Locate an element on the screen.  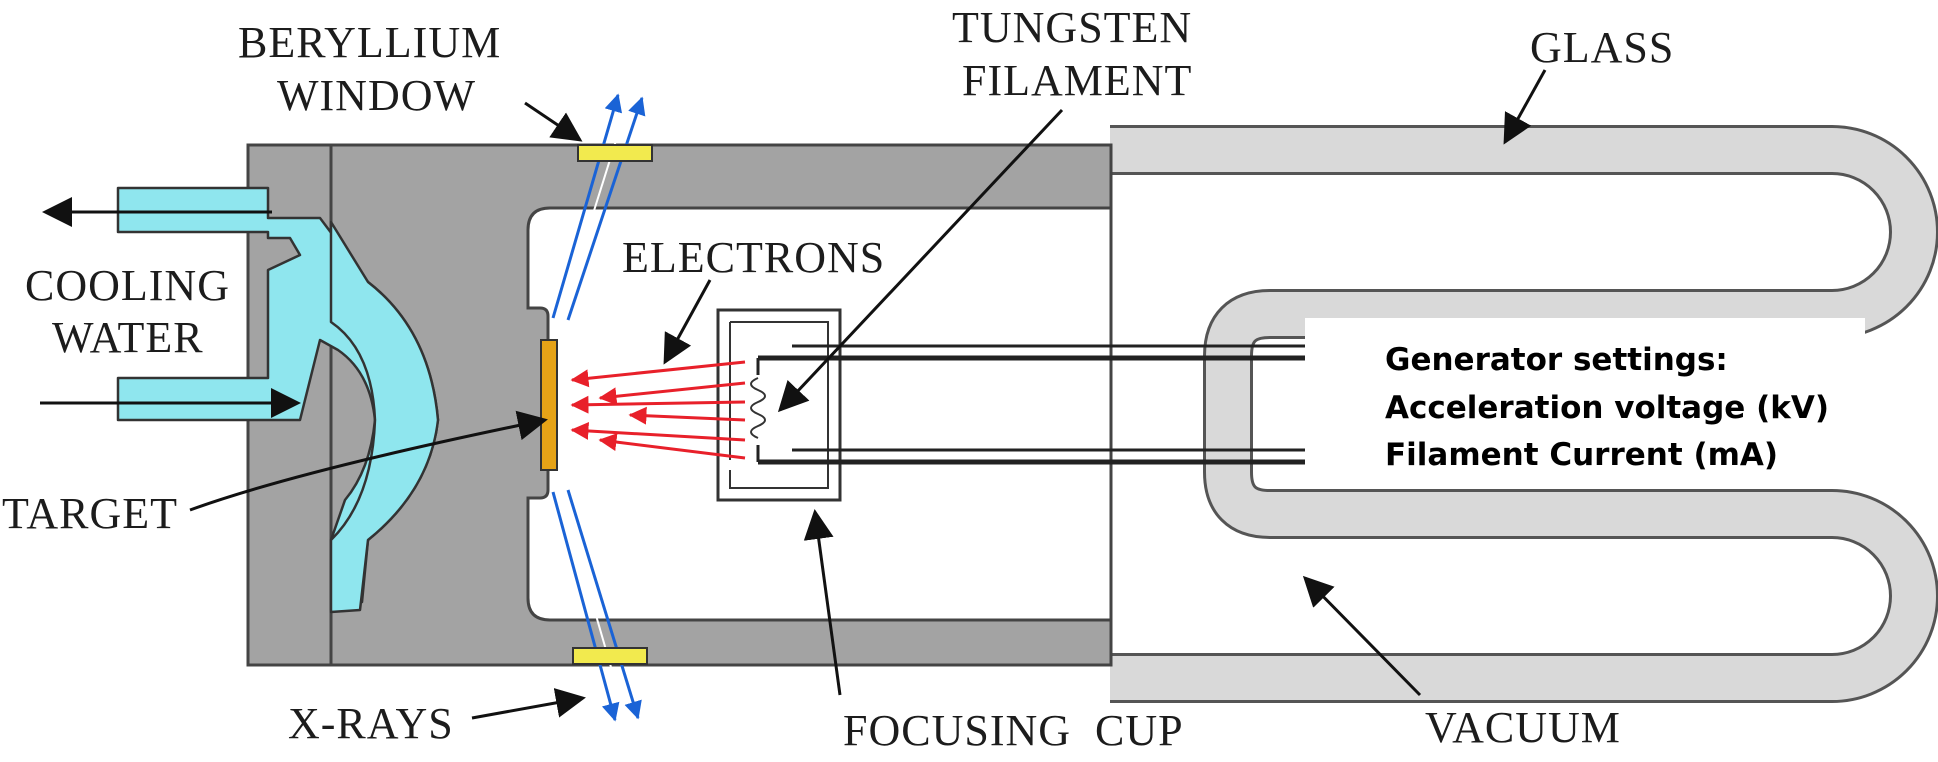
label-x-rays: X-RAYS is located at coordinates (371, 723).